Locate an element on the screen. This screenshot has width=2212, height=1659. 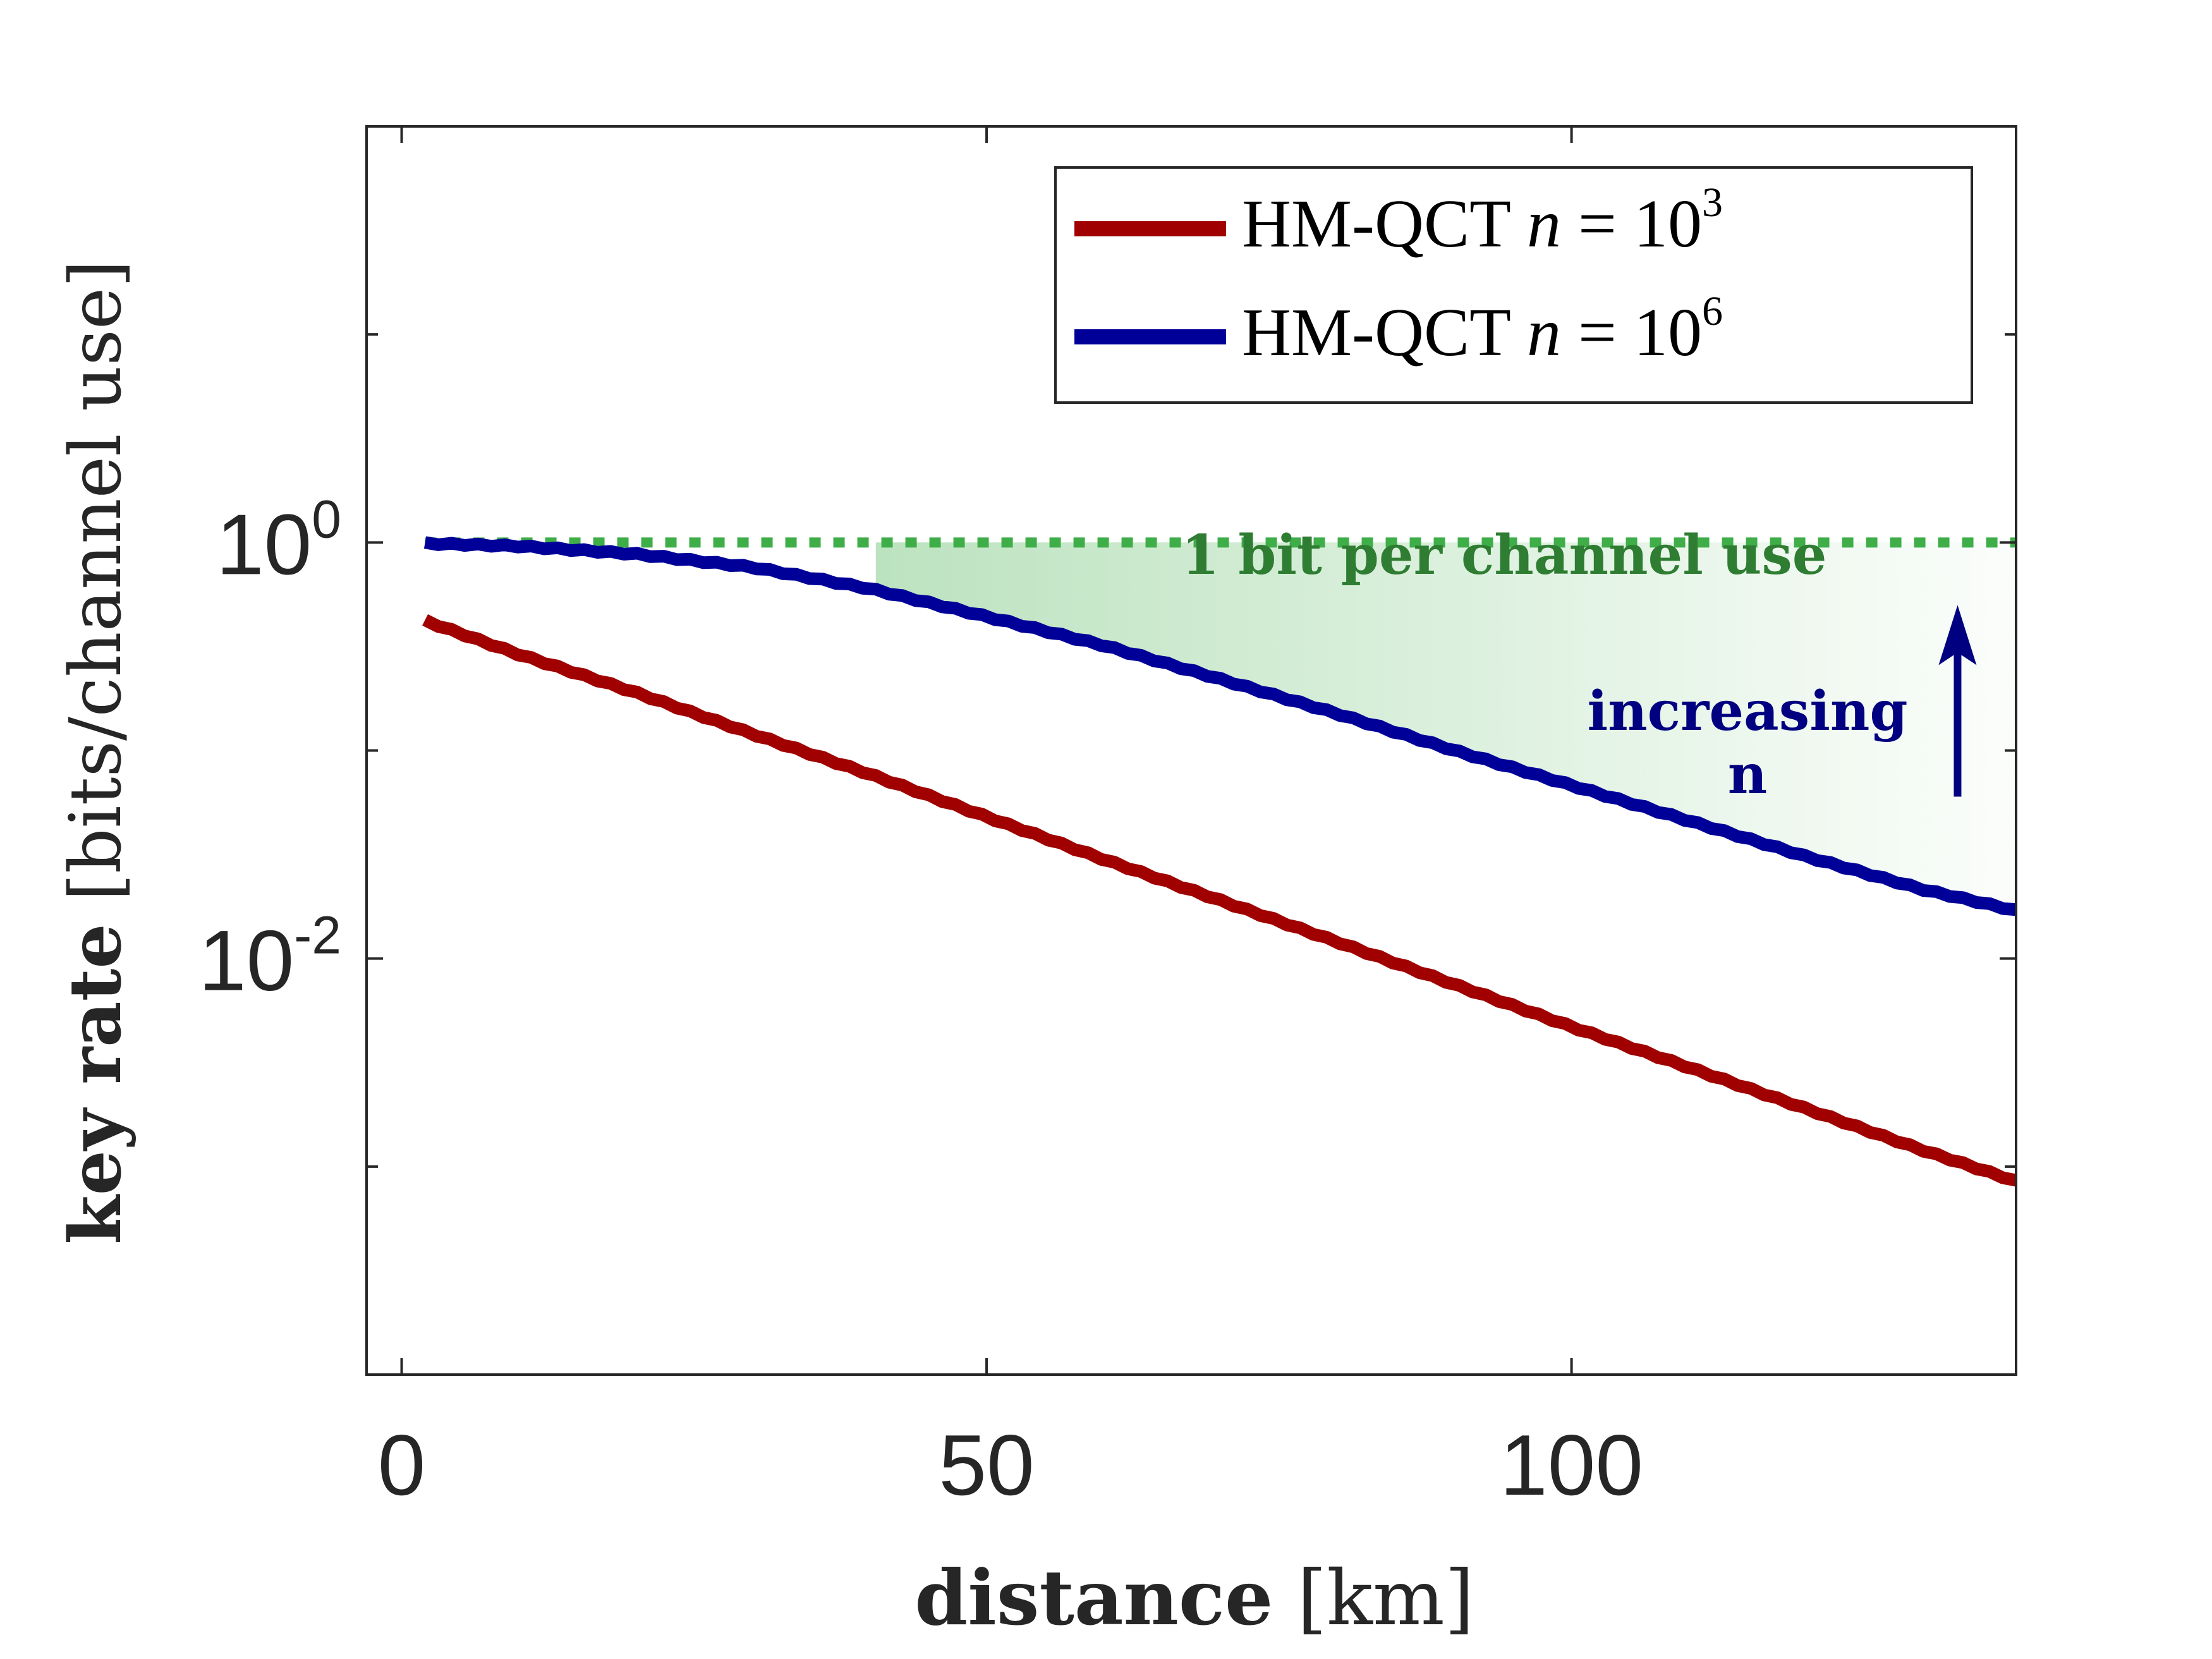
y-axis-label: key rate [bits/channel use] is located at coordinates (95, 752).